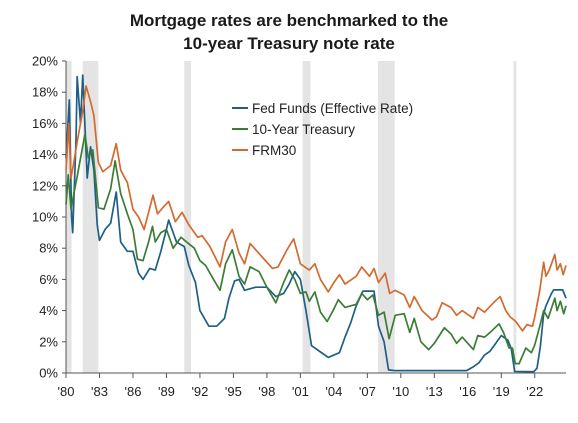 The width and height of the screenshot is (578, 423). I want to click on y-tick-label: 20%, so click(45, 61).